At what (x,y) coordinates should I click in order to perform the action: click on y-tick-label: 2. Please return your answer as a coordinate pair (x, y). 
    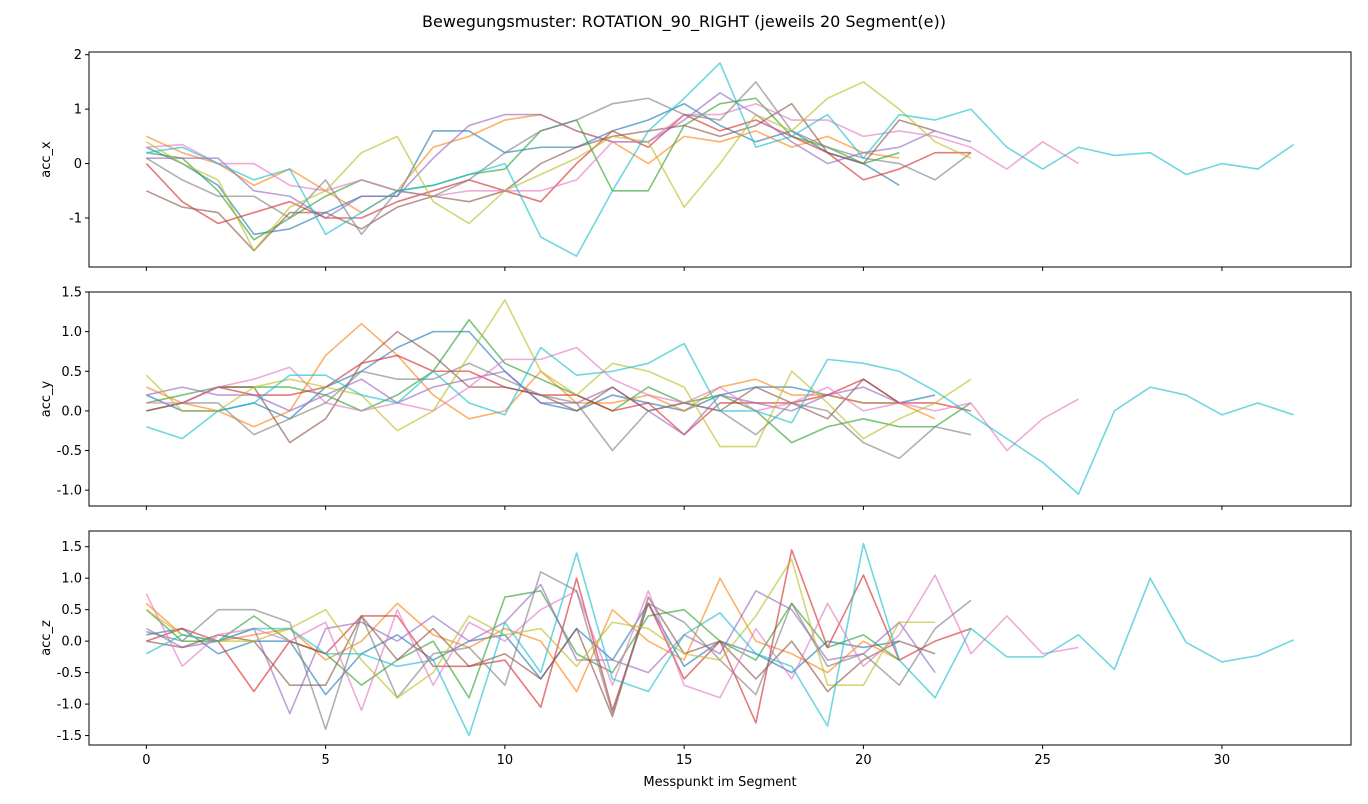
    Looking at the image, I should click on (78, 55).